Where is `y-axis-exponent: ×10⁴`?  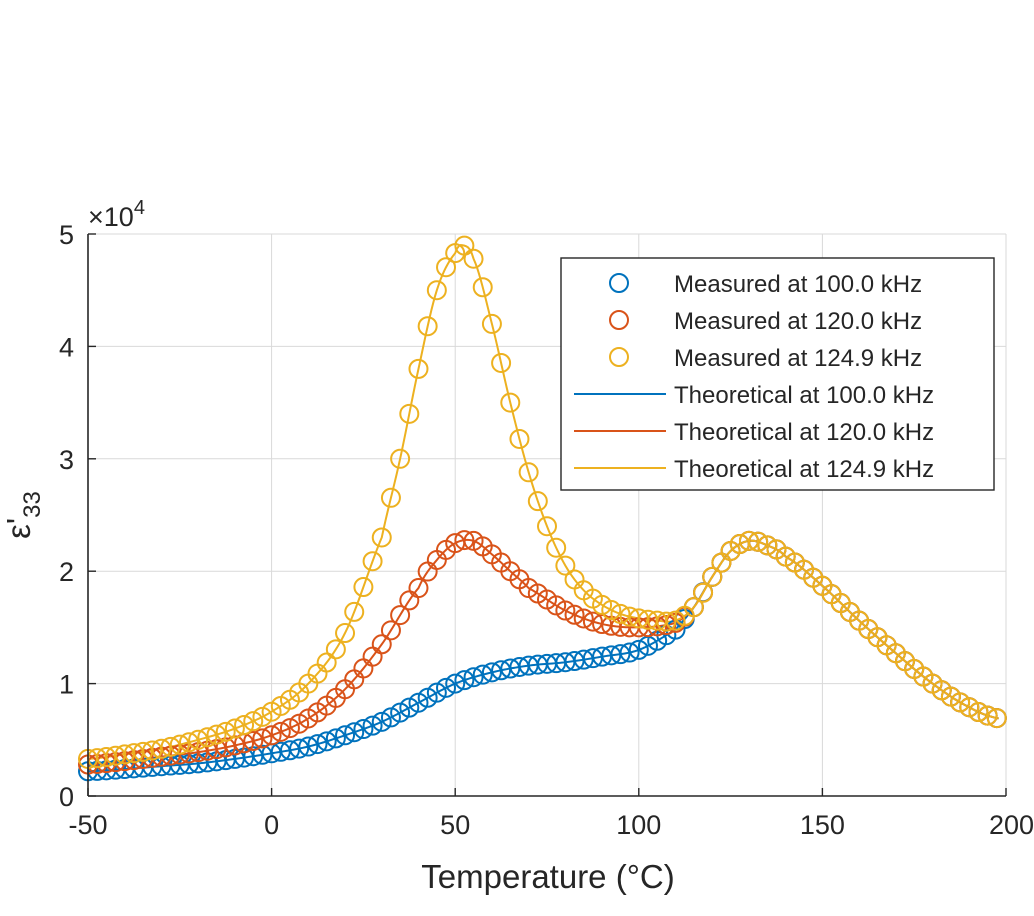 y-axis-exponent: ×10⁴ is located at coordinates (116, 214).